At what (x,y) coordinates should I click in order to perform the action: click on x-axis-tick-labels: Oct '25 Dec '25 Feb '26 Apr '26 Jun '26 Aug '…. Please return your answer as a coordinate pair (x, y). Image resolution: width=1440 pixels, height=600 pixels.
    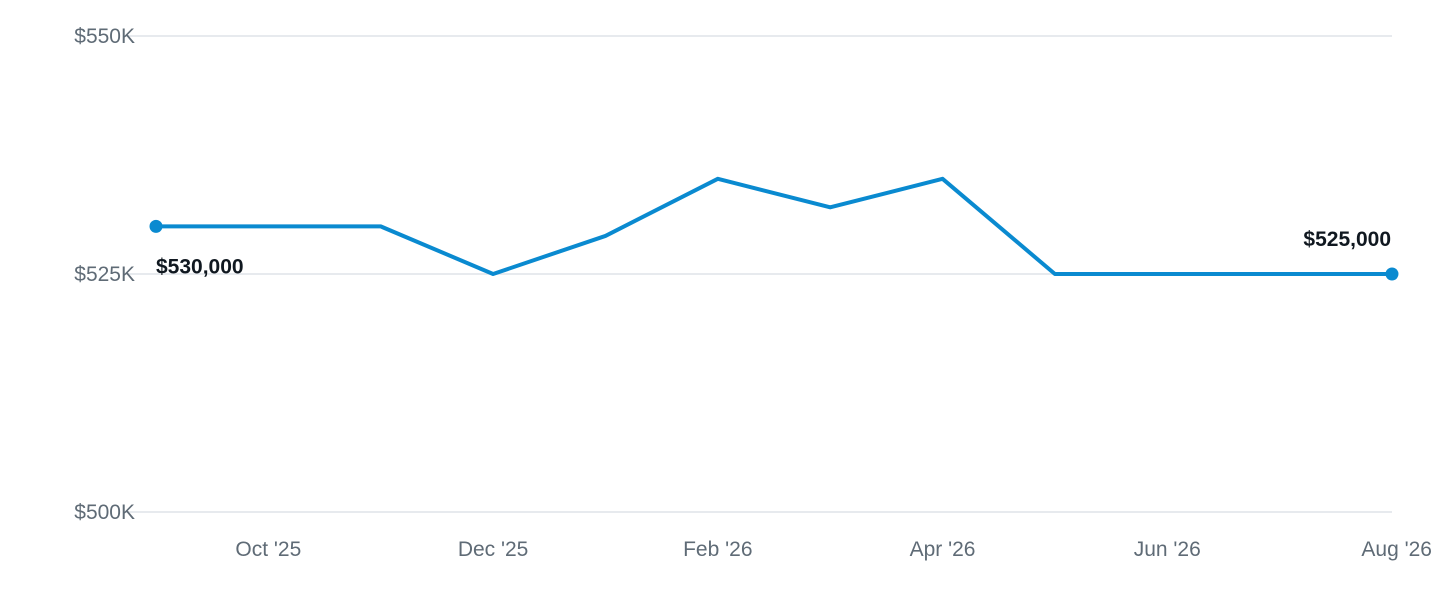
    Looking at the image, I should click on (833, 549).